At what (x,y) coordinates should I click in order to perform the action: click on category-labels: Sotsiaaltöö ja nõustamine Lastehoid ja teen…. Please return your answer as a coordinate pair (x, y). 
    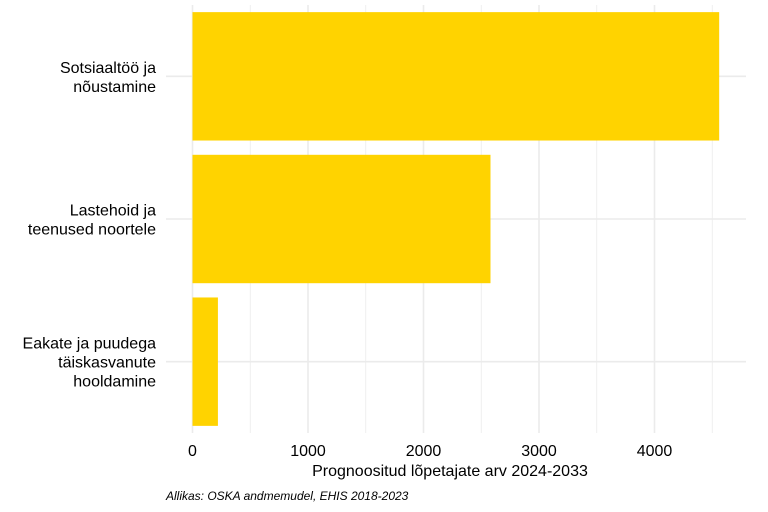
    Looking at the image, I should click on (90, 225).